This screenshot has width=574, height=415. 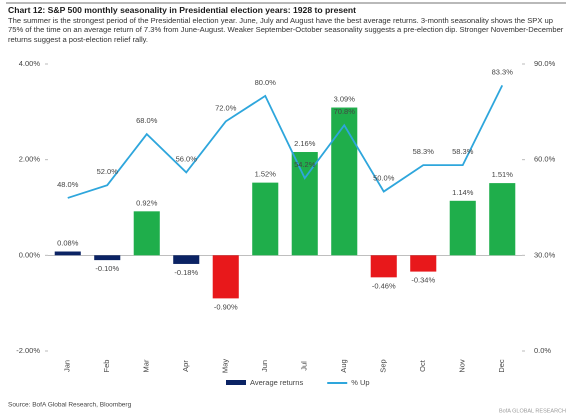 What do you see at coordinates (185, 366) in the screenshot?
I see `x-tick-label: Apr` at bounding box center [185, 366].